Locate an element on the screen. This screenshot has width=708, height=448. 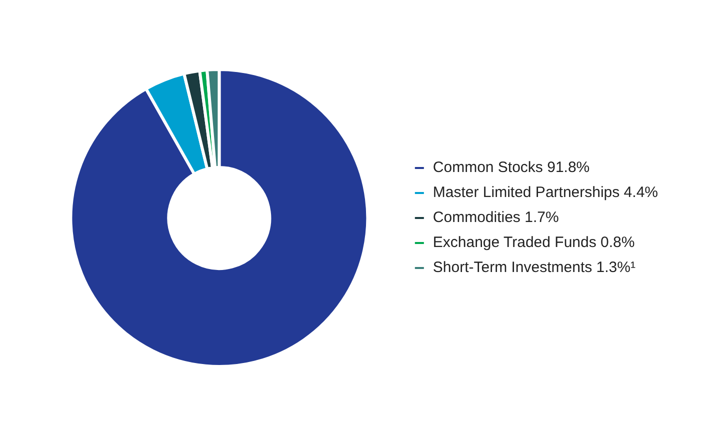
legend-label: Commodities 1.7% is located at coordinates (495, 217).